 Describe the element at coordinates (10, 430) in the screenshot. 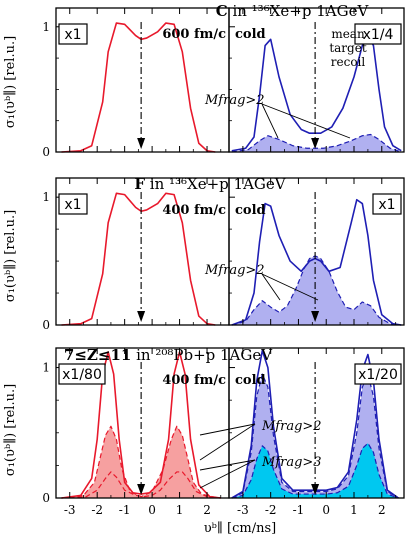

I see `y-axis-label-row3: σ₁(υᵇ∥) [rel.u.]` at that location.